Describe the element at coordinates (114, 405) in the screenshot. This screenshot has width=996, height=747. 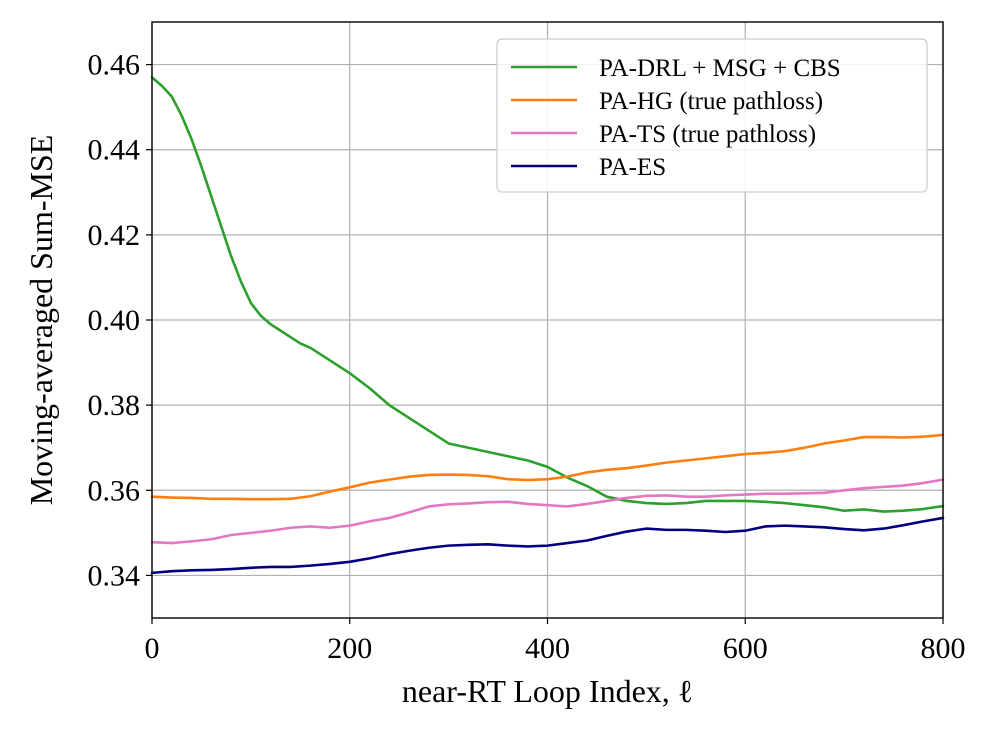
I see `y-tick-label: 0.38` at that location.